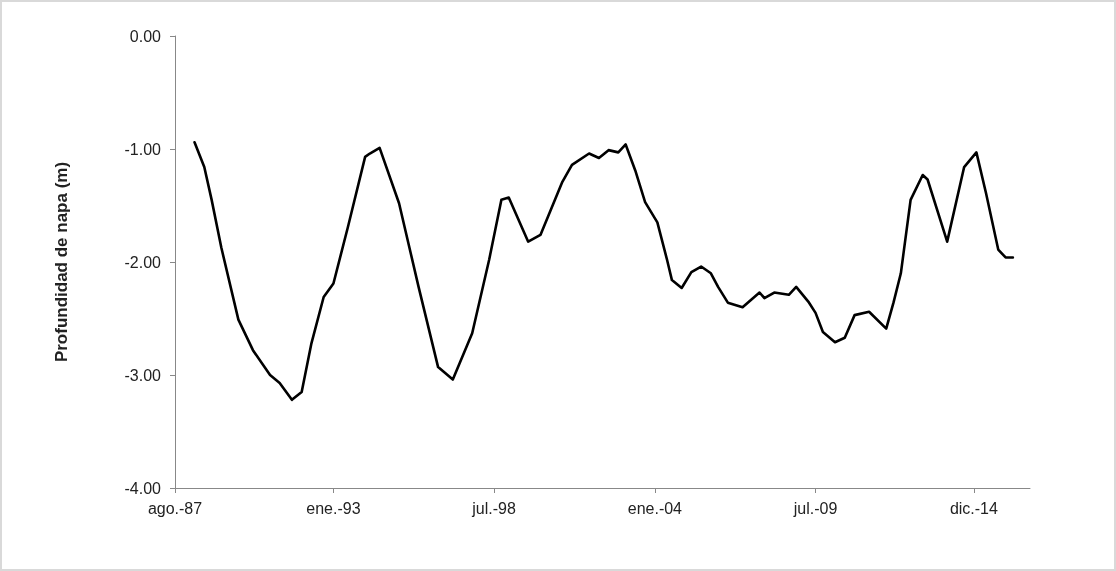  What do you see at coordinates (143, 375) in the screenshot?
I see `y-tick-label: -3.00` at bounding box center [143, 375].